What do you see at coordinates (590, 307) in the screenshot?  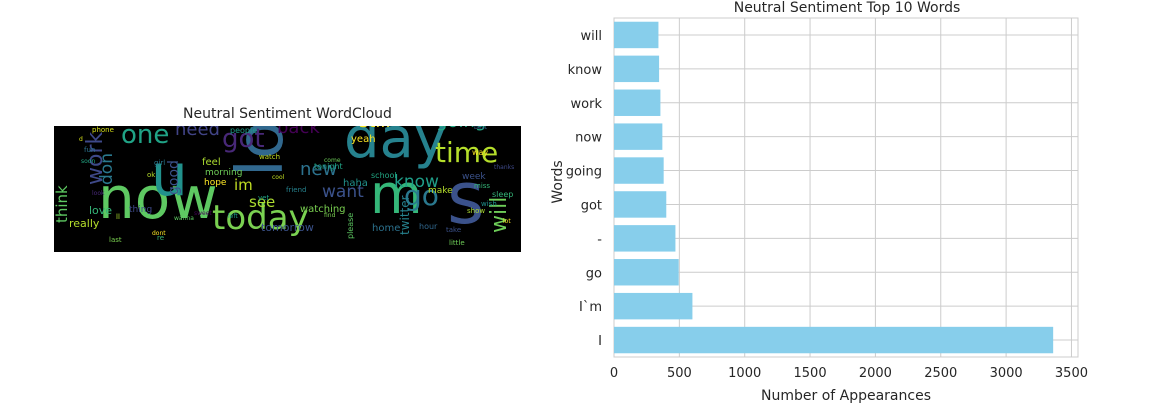 I see `y-tick-label: I`m` at bounding box center [590, 307].